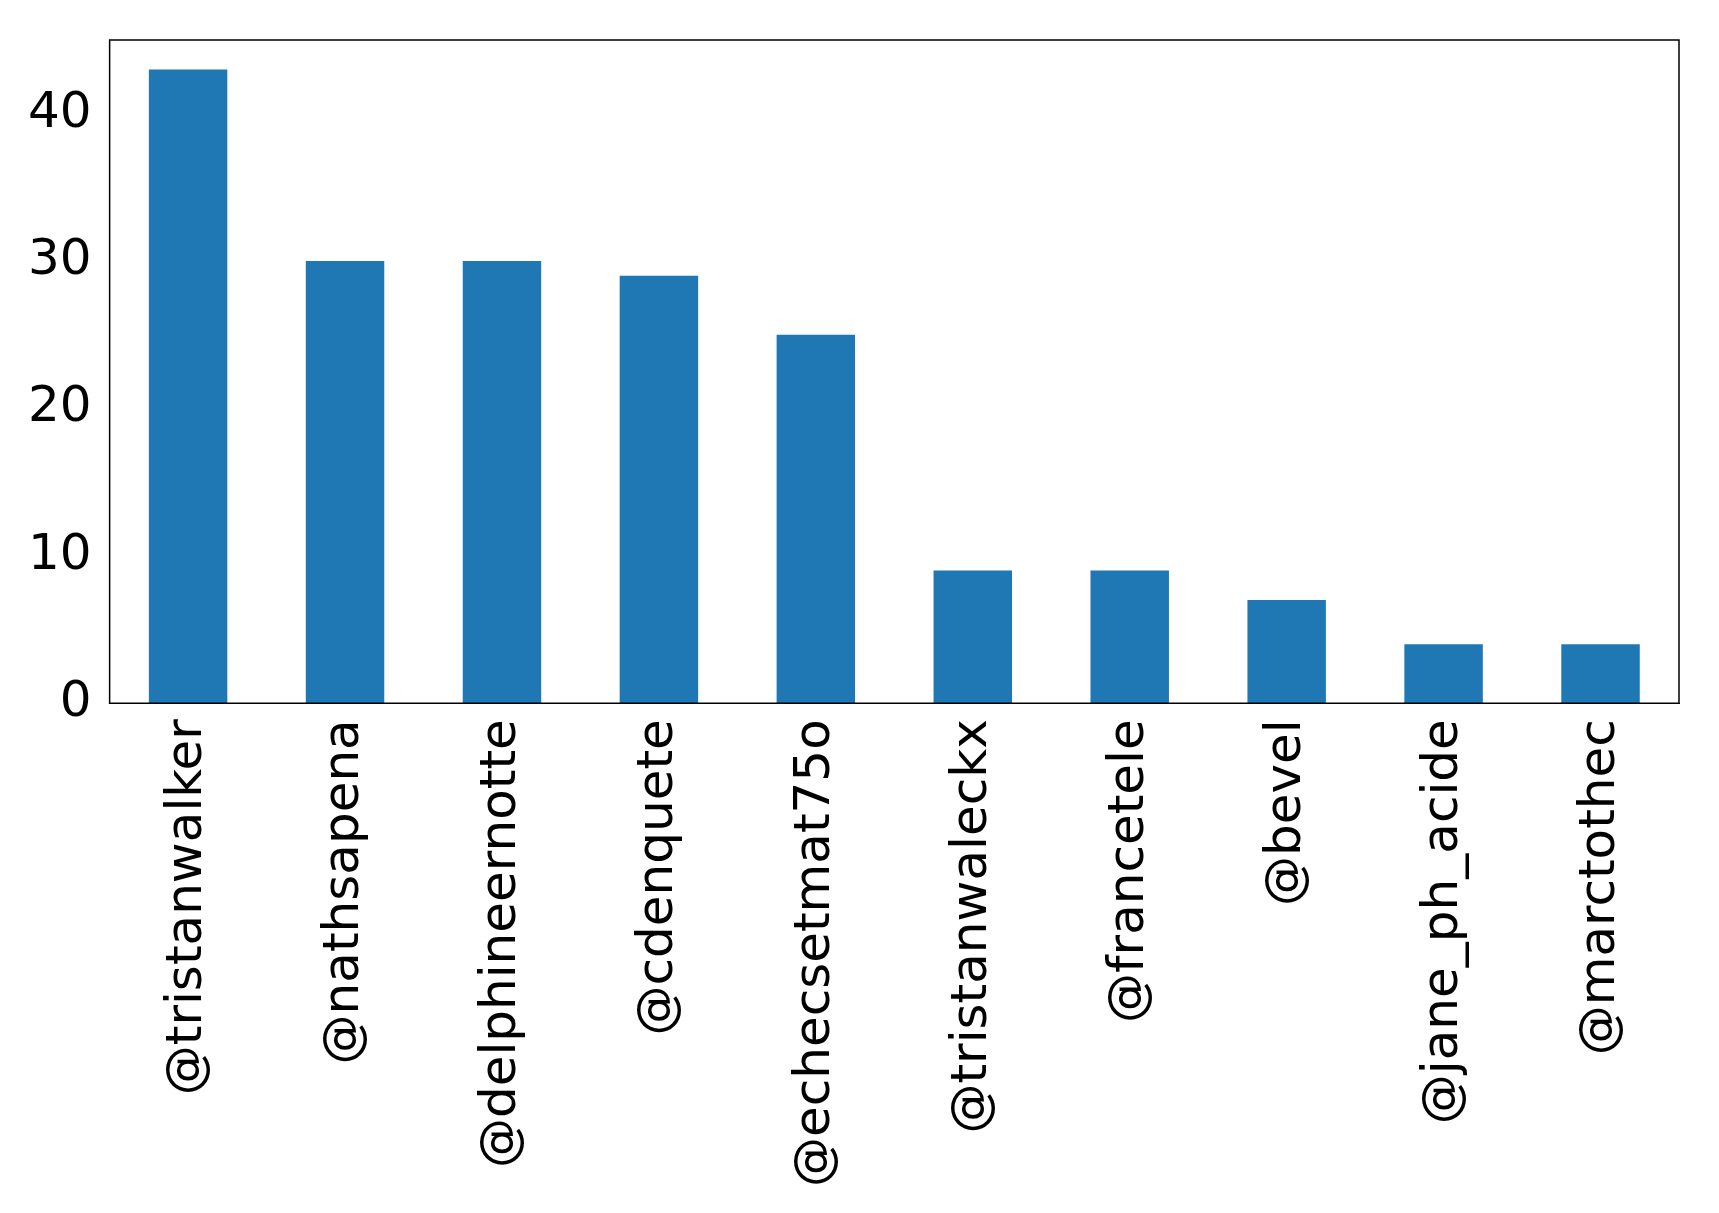  I want to click on x-tick-label: @francetele, so click(1125, 871).